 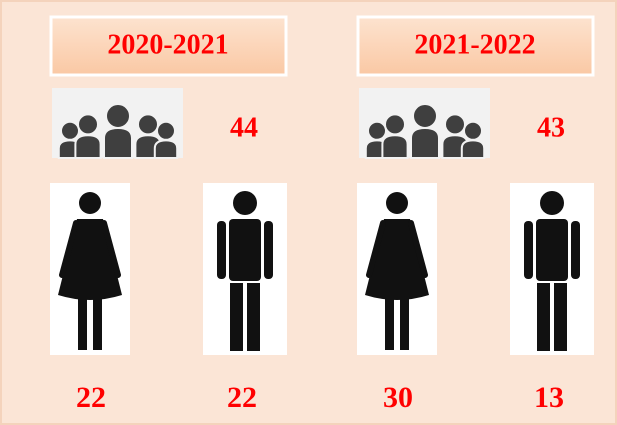 I want to click on year-title: 2020-2021, so click(x=167, y=44).